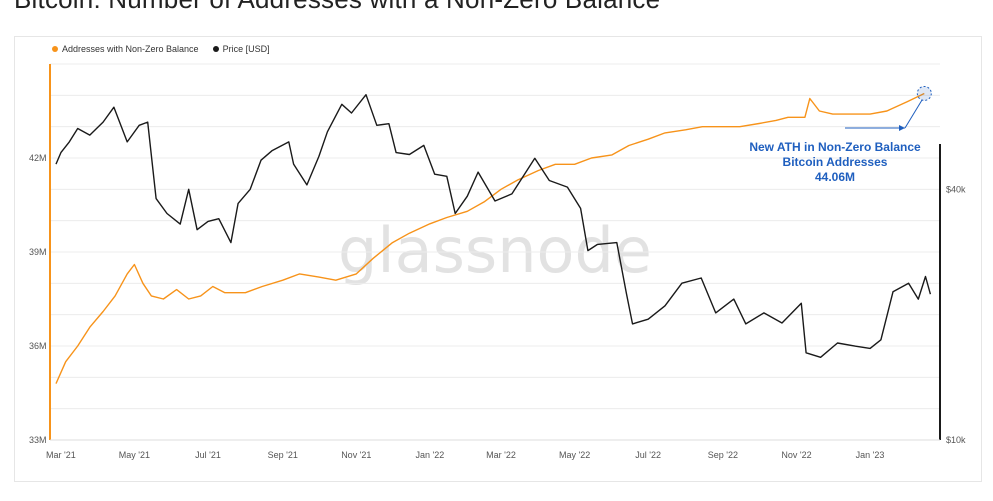 This screenshot has height=501, width=993. I want to click on annotation-text-line: New ATH in Non-Zero Balance, so click(835, 147).